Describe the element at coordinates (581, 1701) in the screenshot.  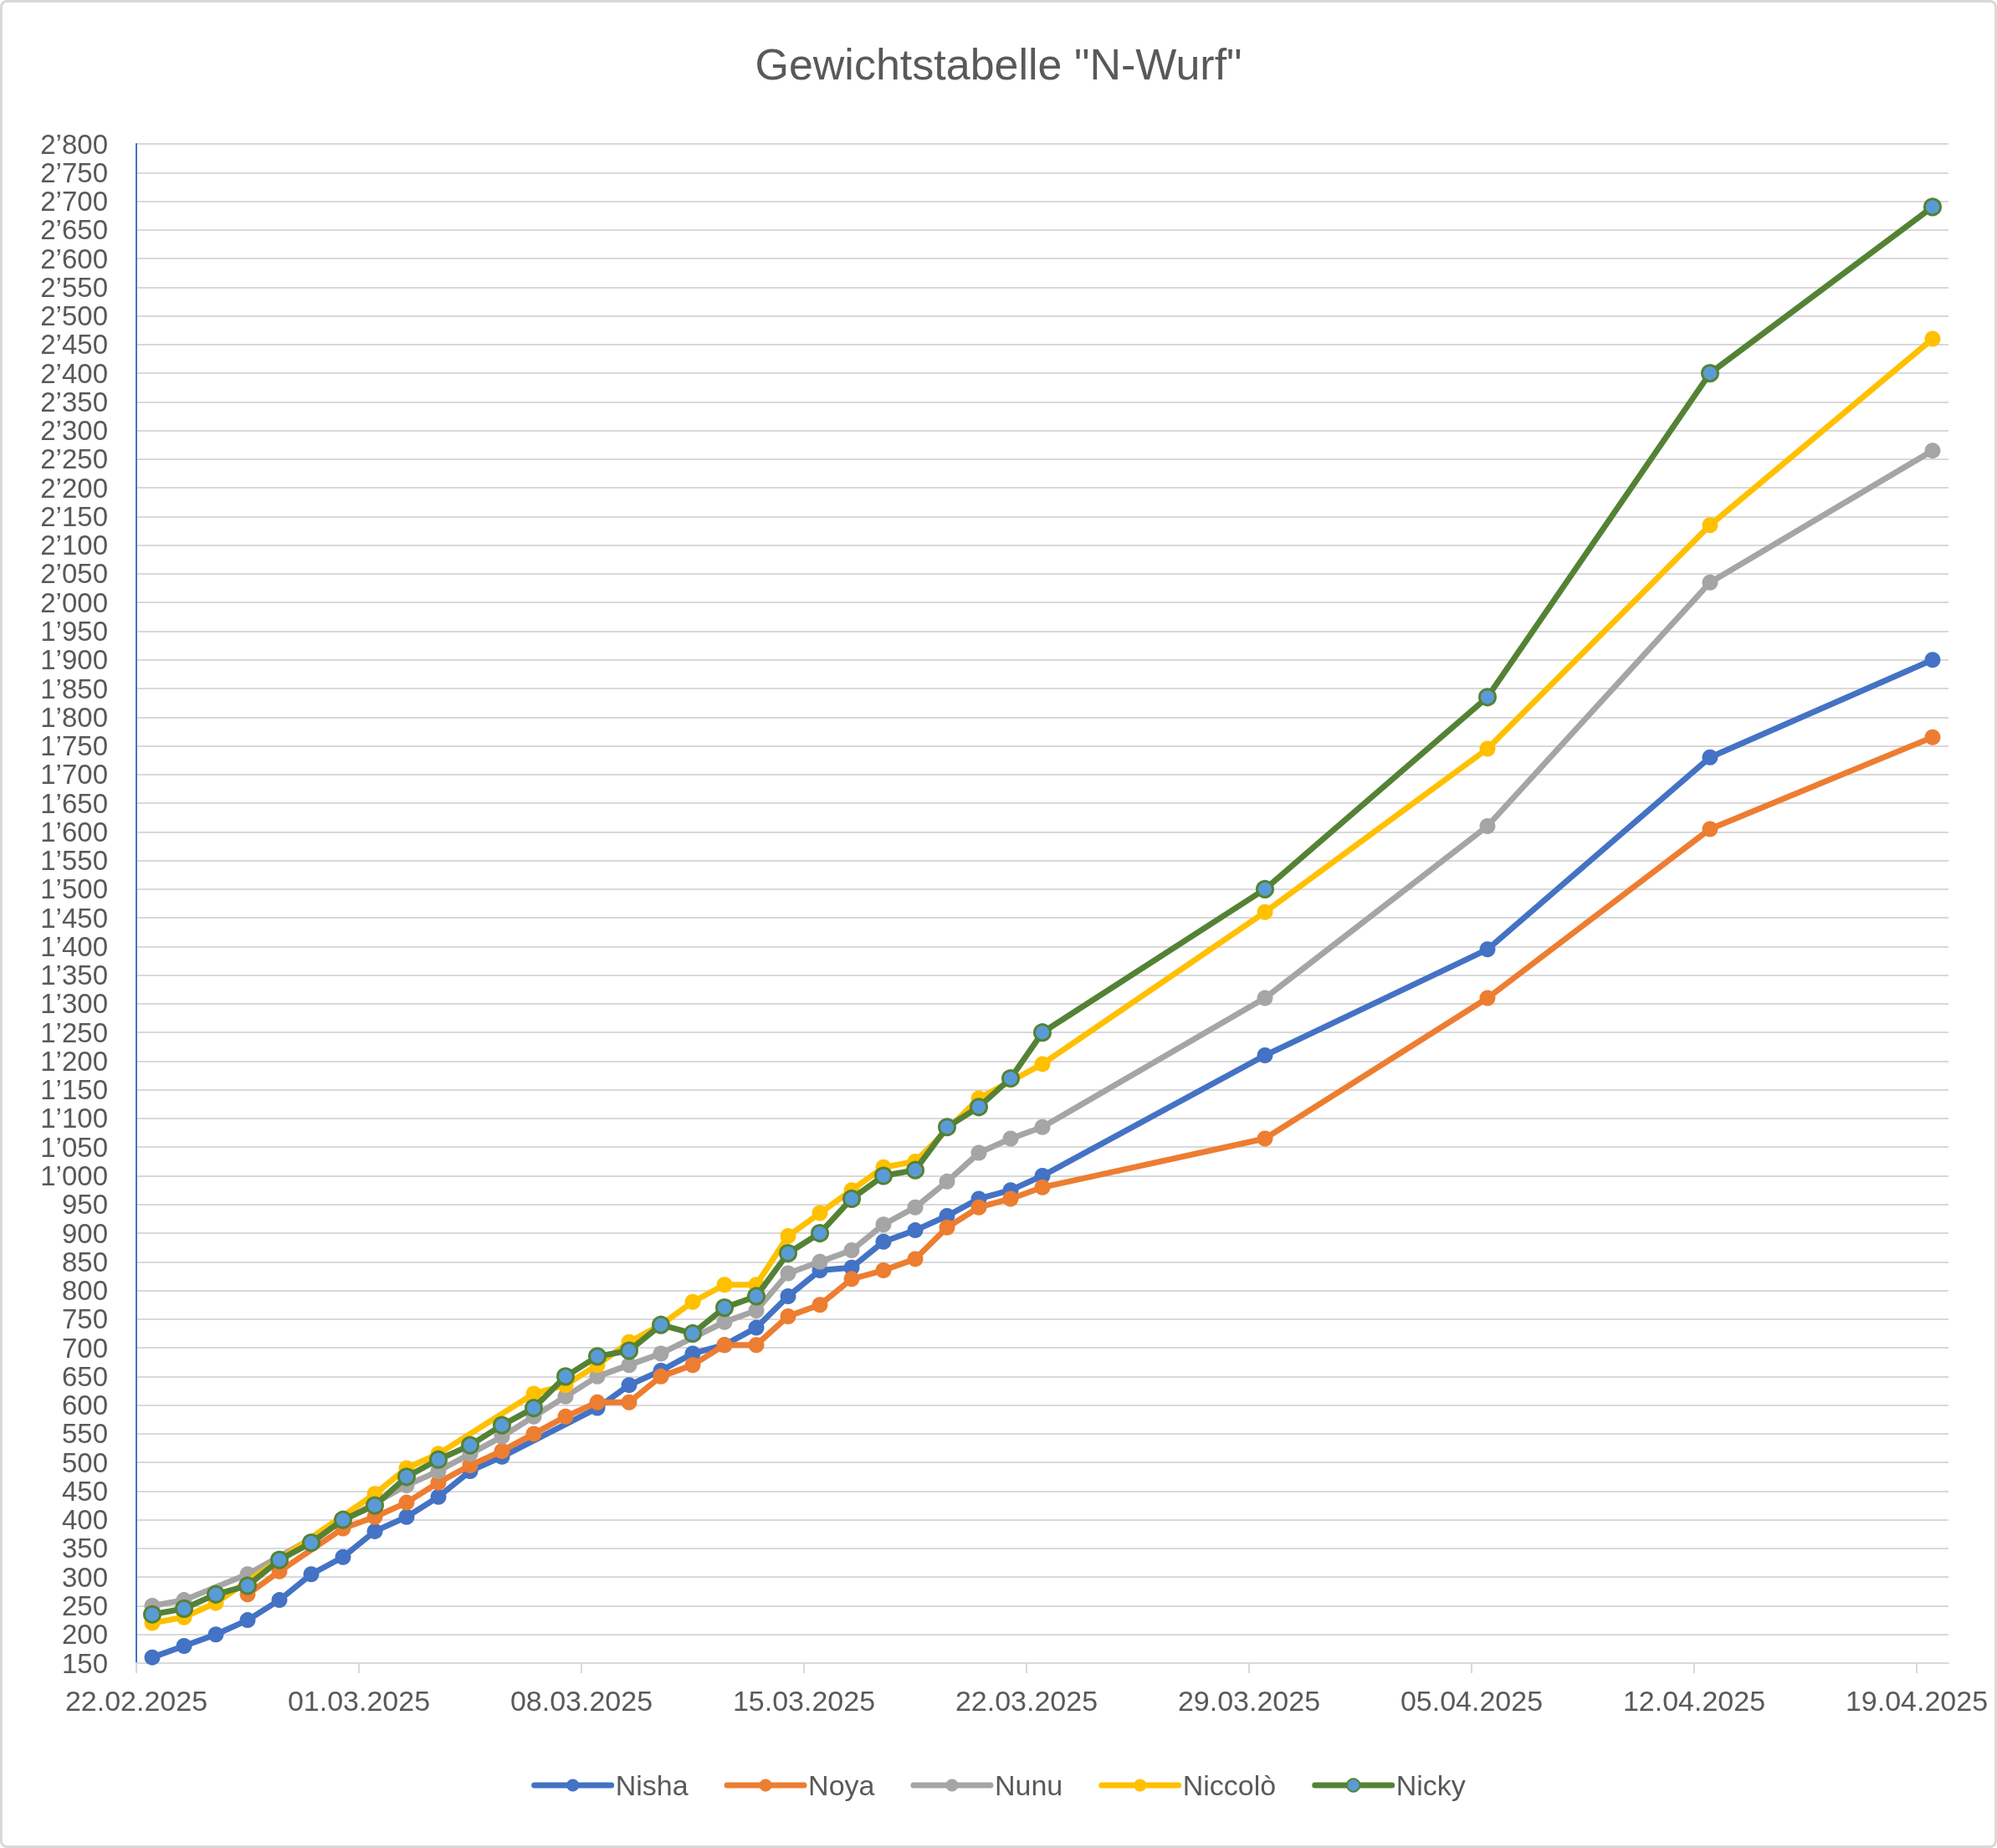
I see `x-tick-label: 08.03.2025` at that location.